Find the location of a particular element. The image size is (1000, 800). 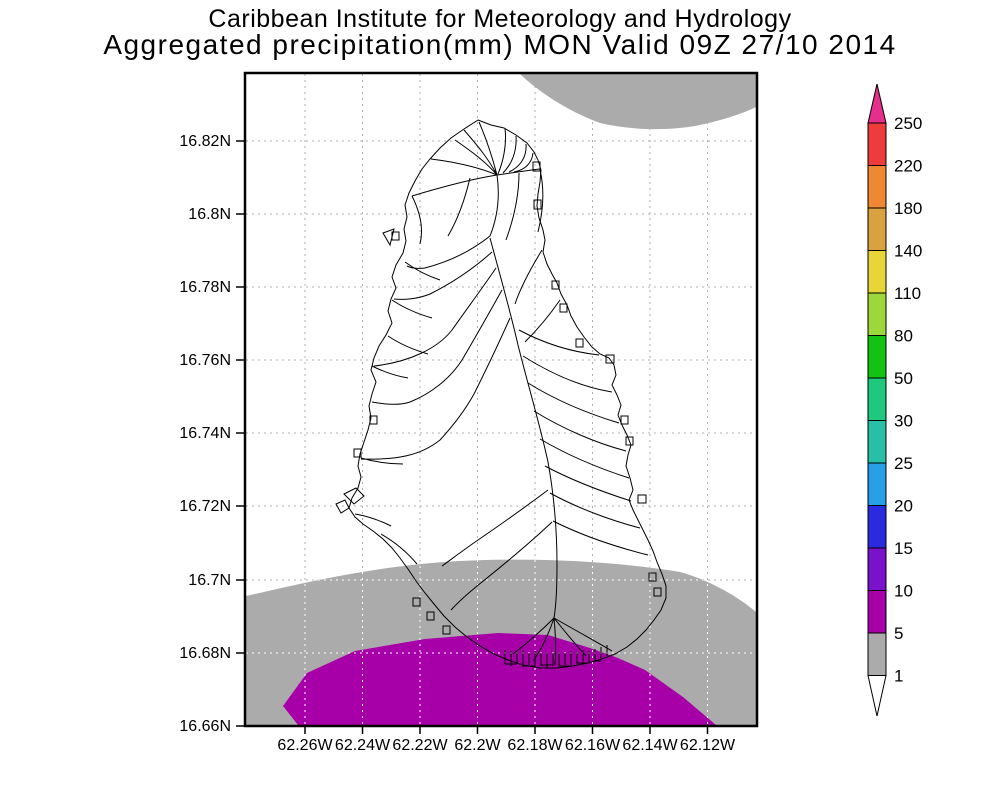

south-coast-basin-comb is located at coordinates (556, 656).